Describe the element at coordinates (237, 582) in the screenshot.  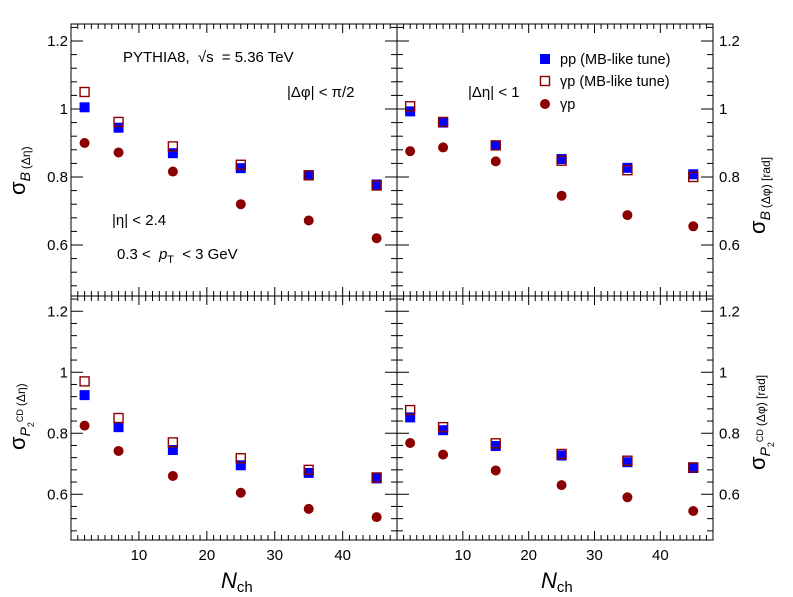
I see `x-axis-title-left: Nch` at that location.